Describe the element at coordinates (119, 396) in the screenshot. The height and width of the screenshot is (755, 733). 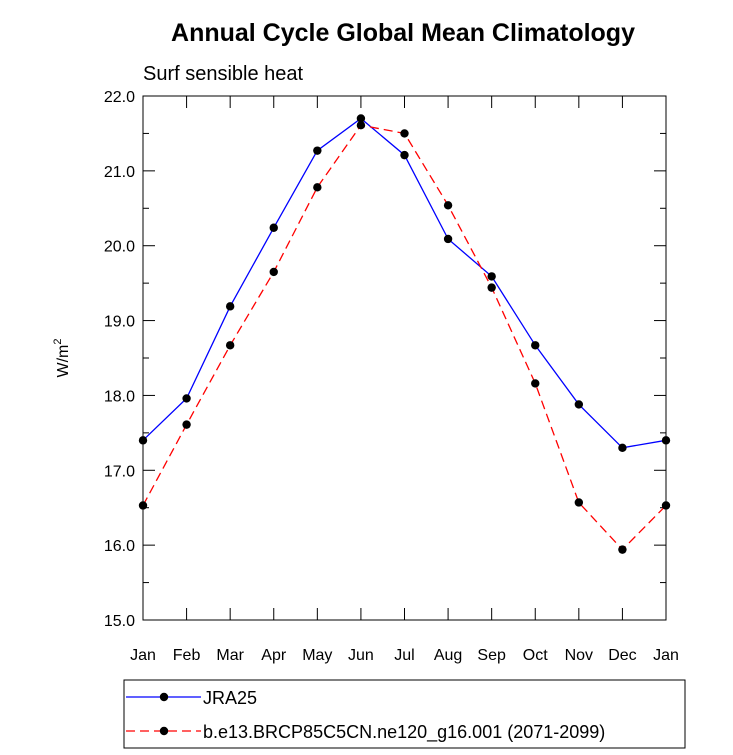
I see `y-tick-label: 18.0` at that location.